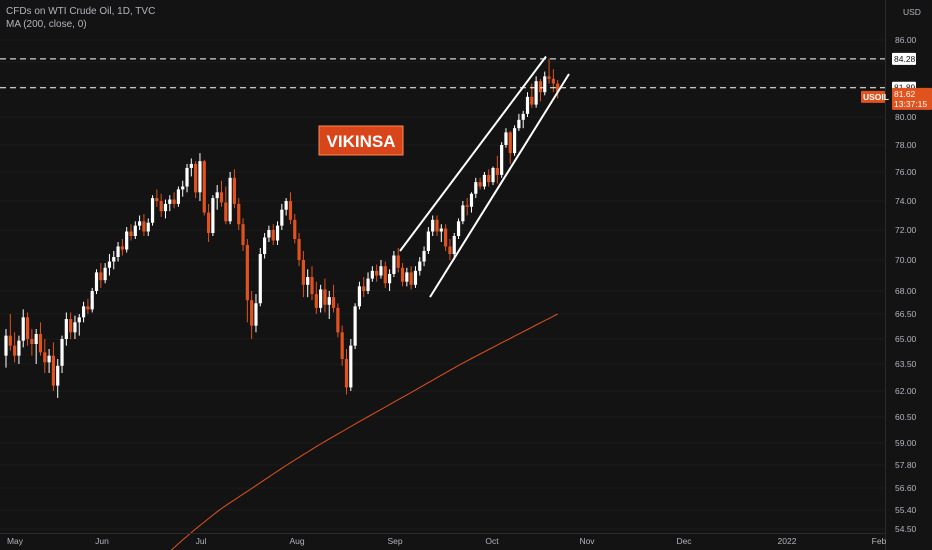 The height and width of the screenshot is (550, 932). Describe the element at coordinates (443, 540) in the screenshot. I see `time-axis: May Jun Jul Aug Sep Oct Nov Dec 2022 Feb` at that location.